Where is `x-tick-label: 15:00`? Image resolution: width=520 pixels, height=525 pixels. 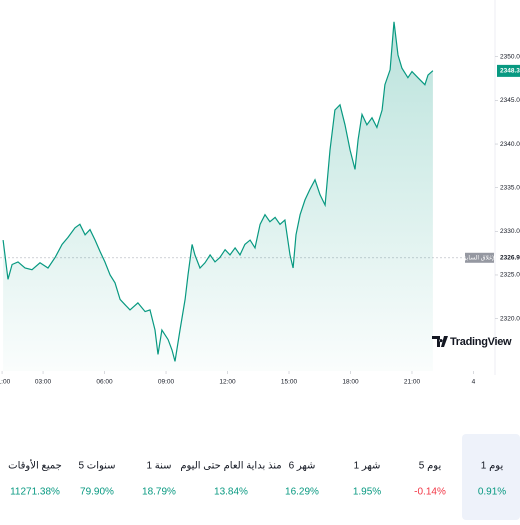
x-tick-label: 15:00 is located at coordinates (289, 382).